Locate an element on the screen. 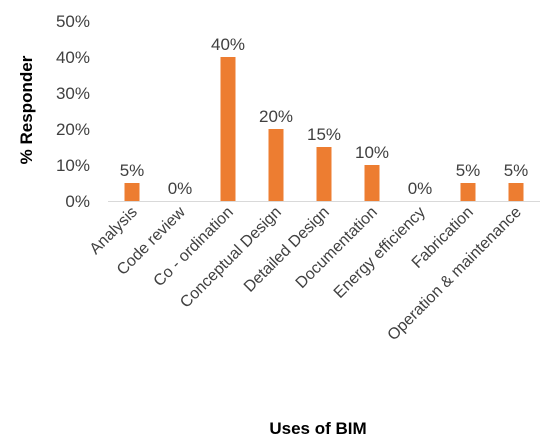 Image resolution: width=541 pixels, height=443 pixels. x-tick-label: Energy efficiency is located at coordinates (380, 253).